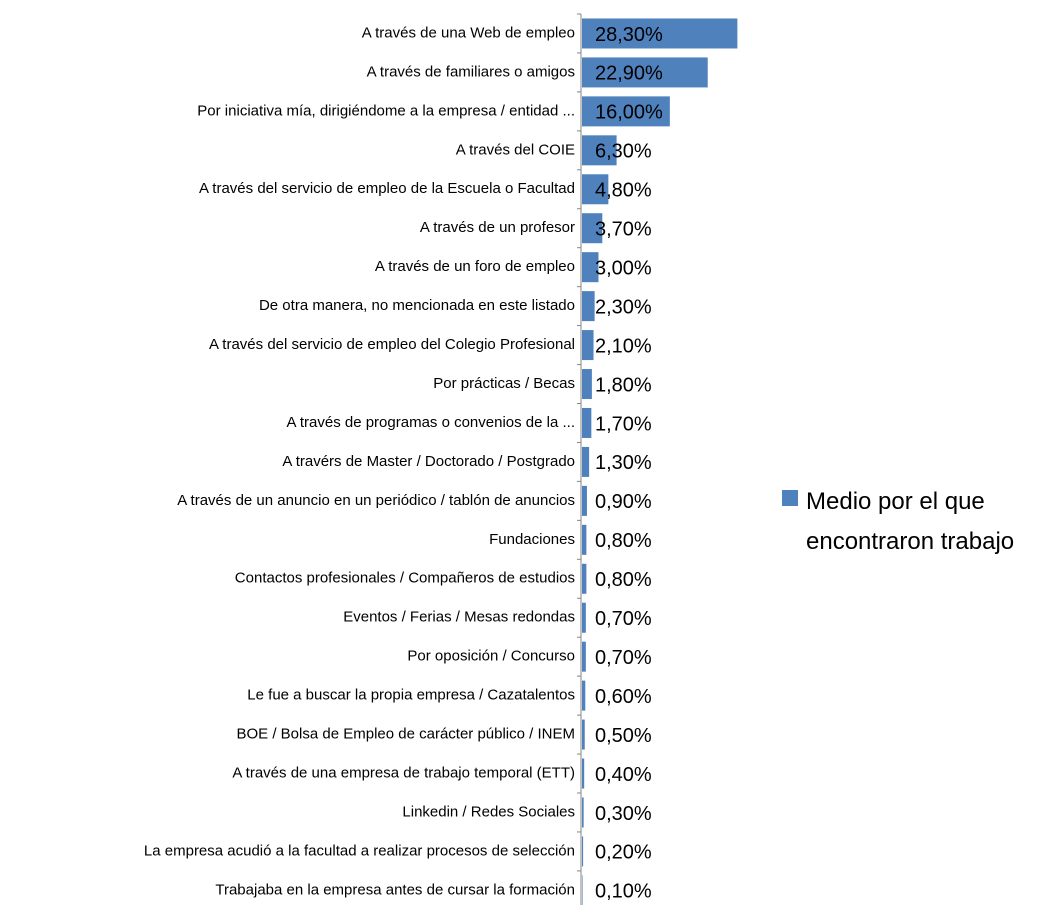 This screenshot has width=1059, height=905. I want to click on data-label: 0,10%, so click(623, 892).